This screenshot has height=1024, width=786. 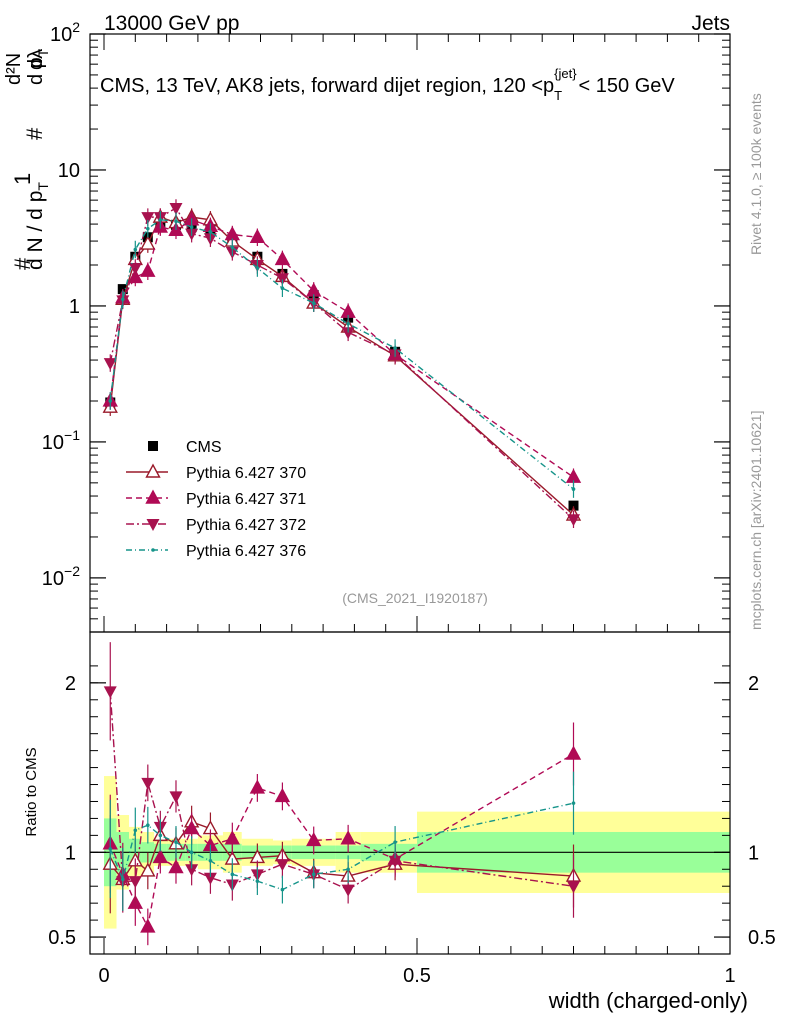 I want to click on y-tick-label: 10, so click(x=69, y=171).